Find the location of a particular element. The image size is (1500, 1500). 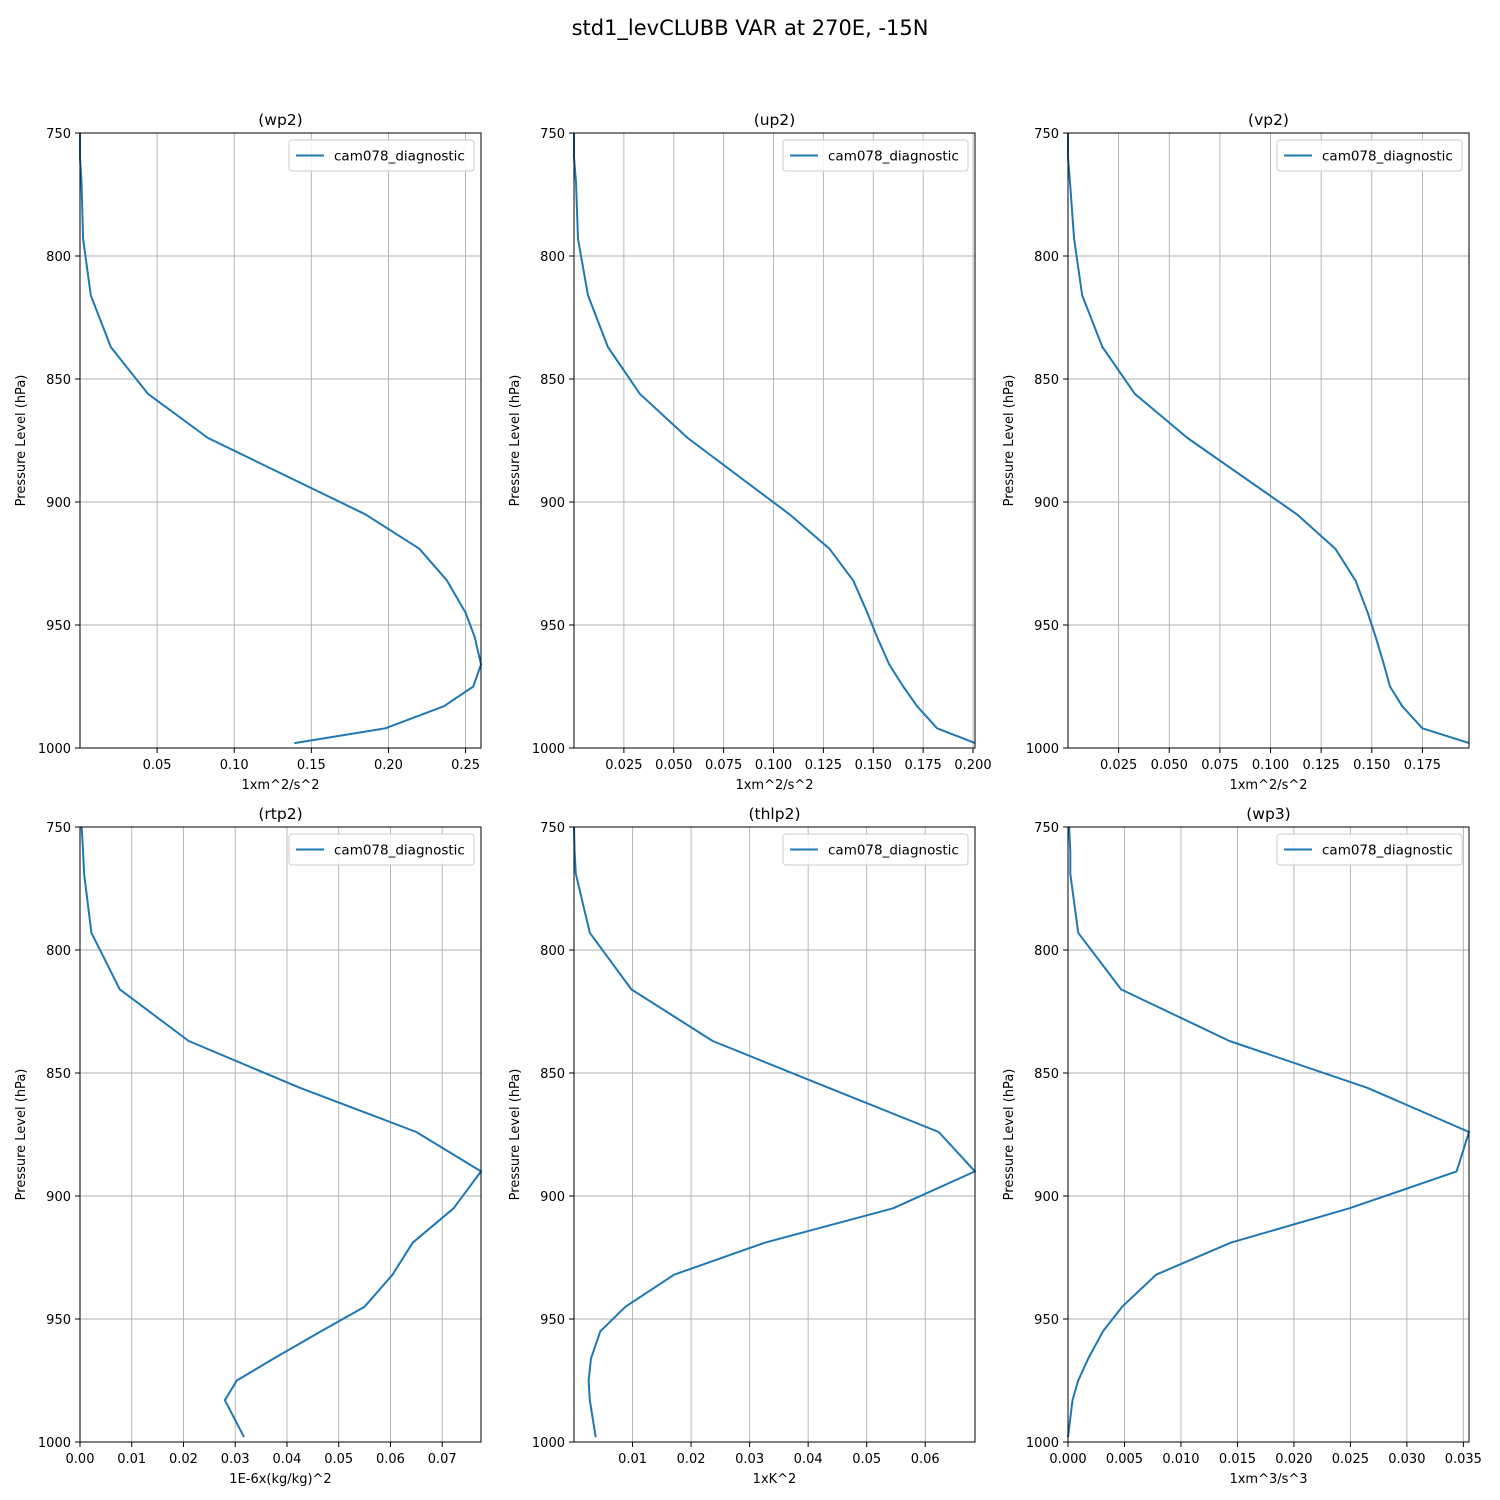

x-tick-label: 0.25 is located at coordinates (465, 765).